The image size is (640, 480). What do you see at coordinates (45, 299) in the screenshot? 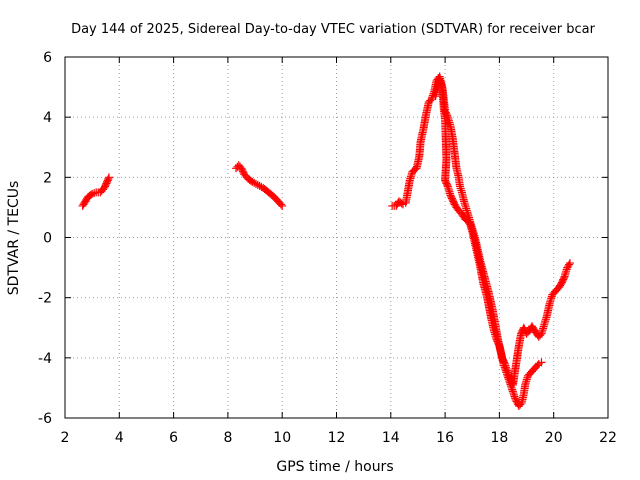
I see `y-tick-label: -2` at bounding box center [45, 299].